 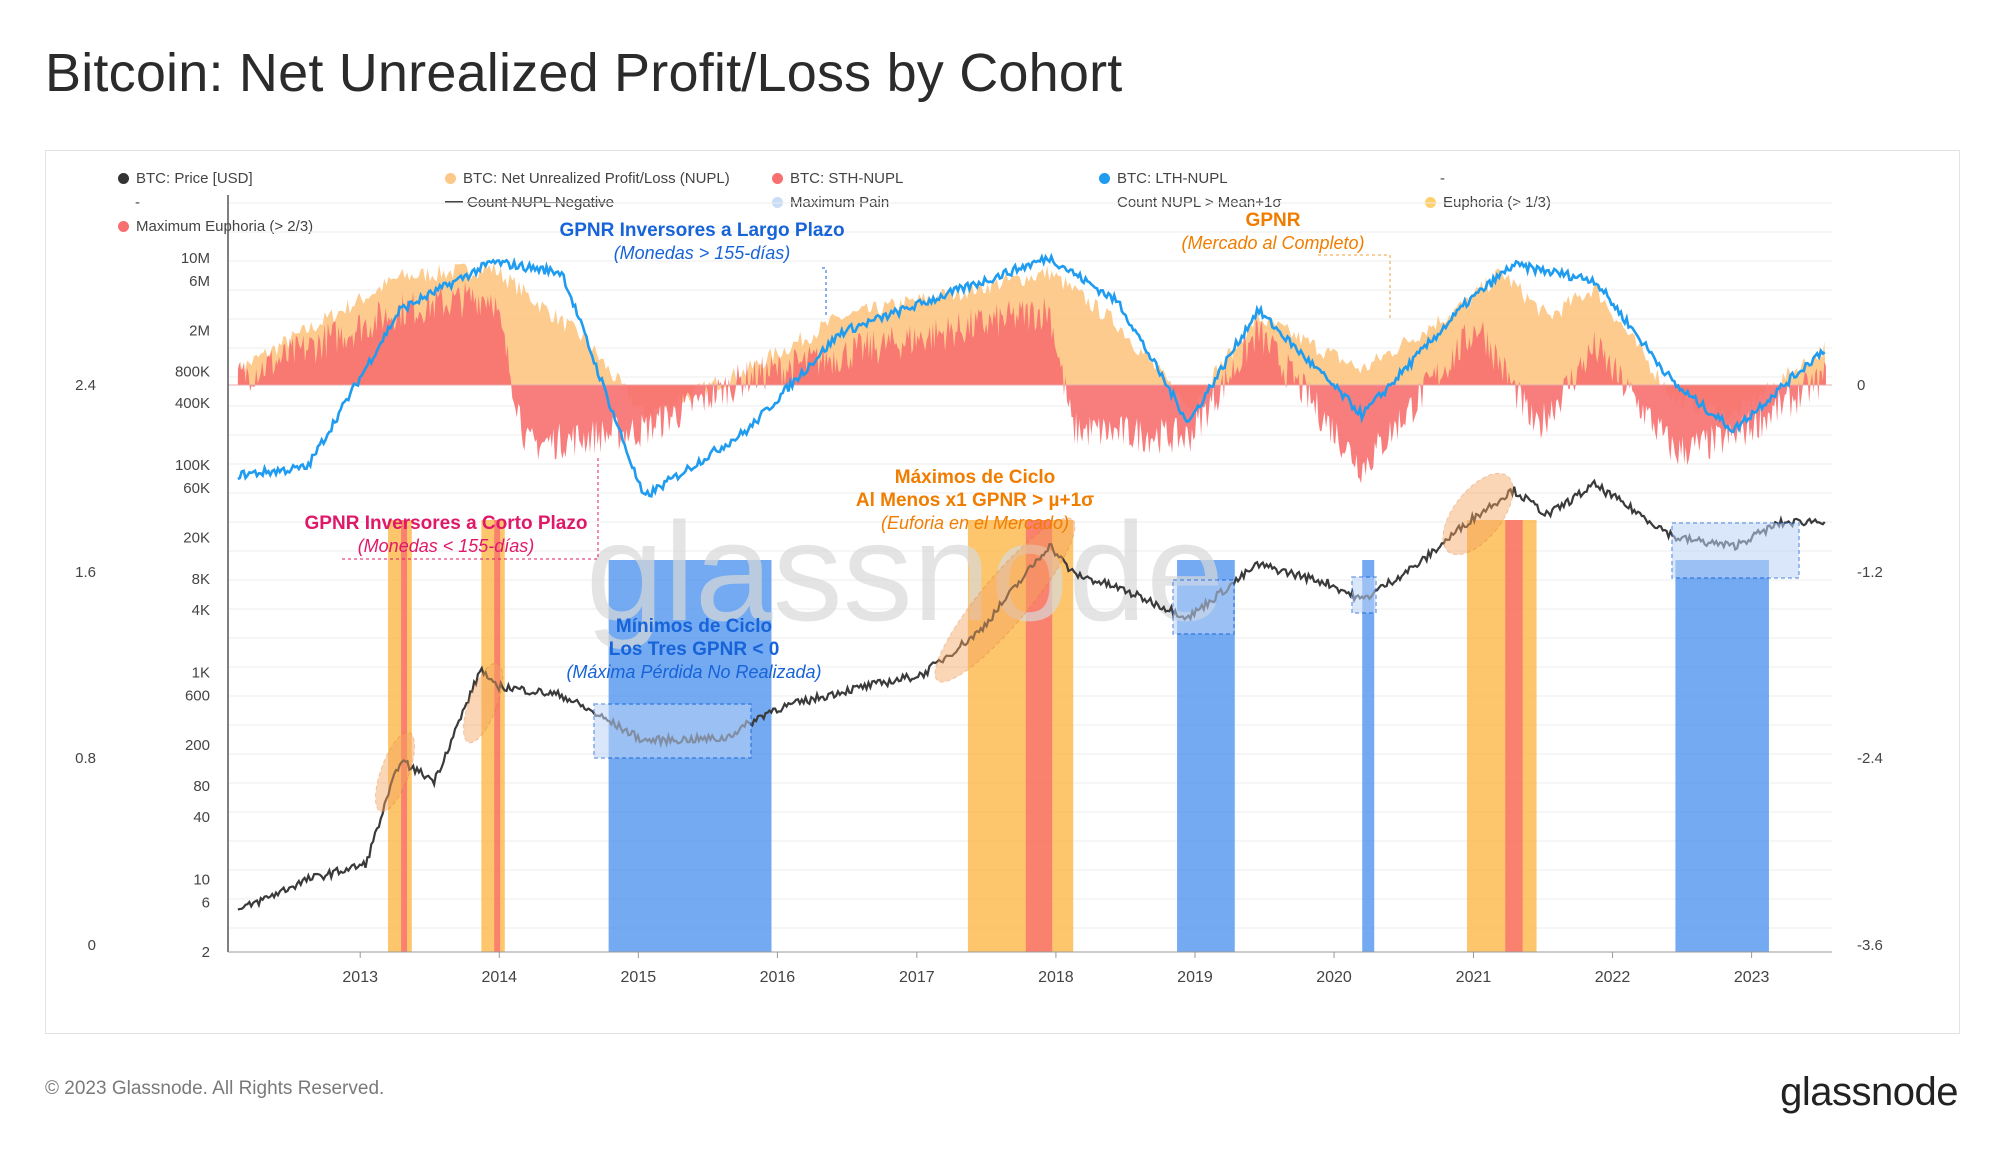 What do you see at coordinates (215, 1088) in the screenshot?
I see `copyright-footer: © 2023 Glassnode. All Rights Reserved.` at bounding box center [215, 1088].